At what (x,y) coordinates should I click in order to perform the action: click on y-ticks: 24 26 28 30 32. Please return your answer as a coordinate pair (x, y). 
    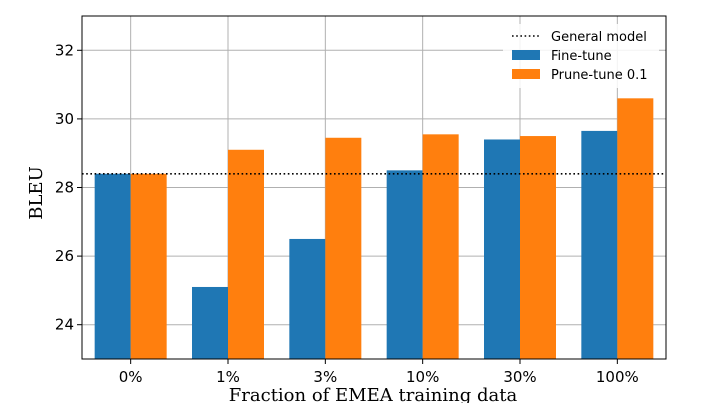
    Looking at the image, I should click on (68, 187).